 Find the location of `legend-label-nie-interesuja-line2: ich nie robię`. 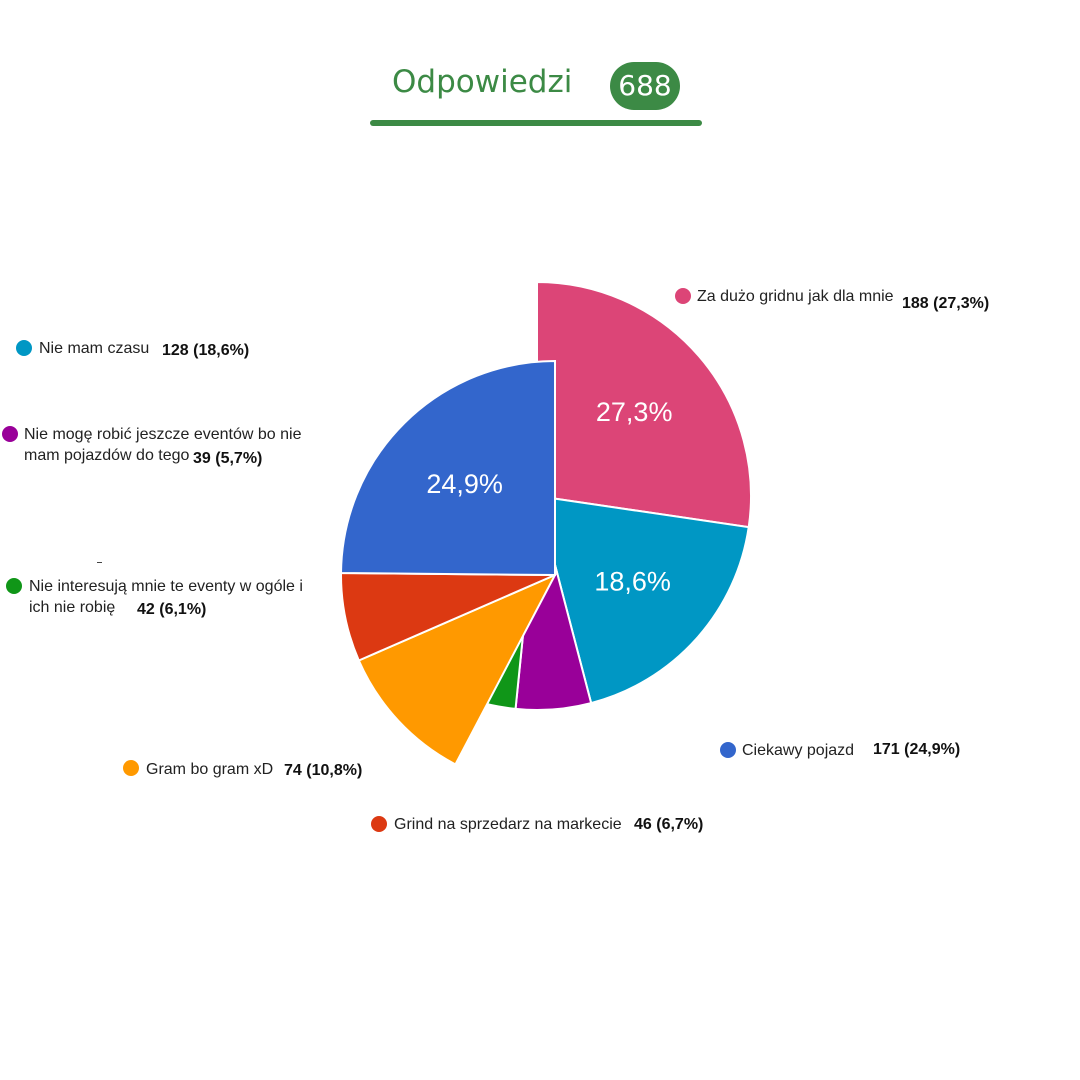

legend-label-nie-interesuja-line2: ich nie robię is located at coordinates (72, 607).